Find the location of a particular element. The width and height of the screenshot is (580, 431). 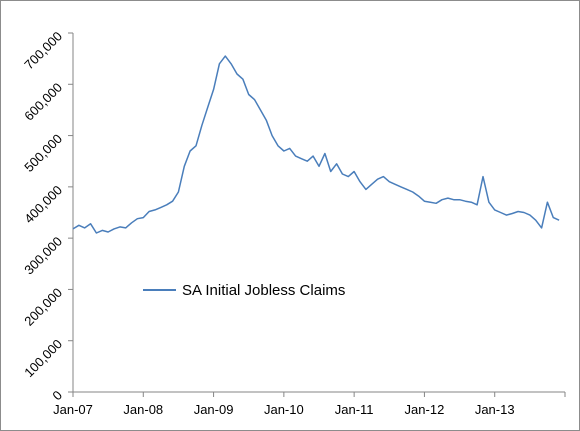

y-tick-label: 100,000 is located at coordinates (43, 358).